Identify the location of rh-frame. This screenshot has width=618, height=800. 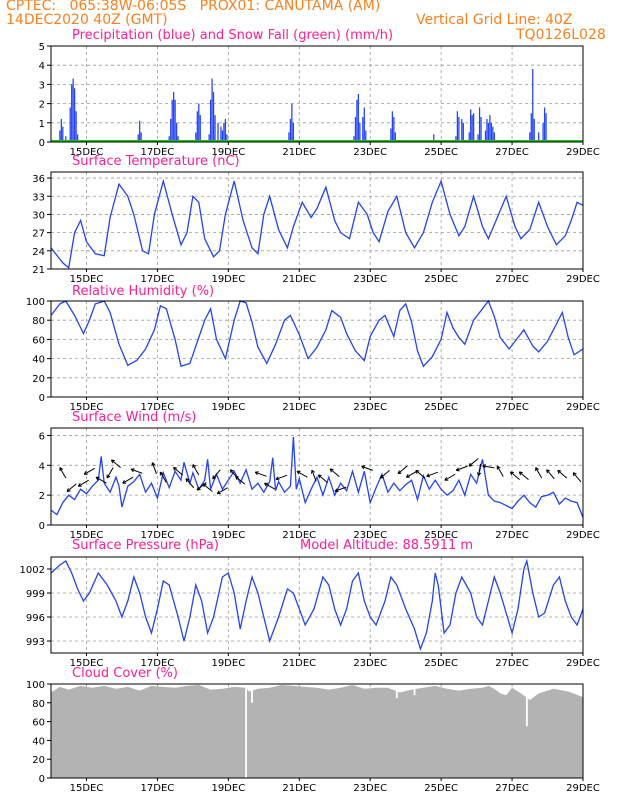
(317, 349).